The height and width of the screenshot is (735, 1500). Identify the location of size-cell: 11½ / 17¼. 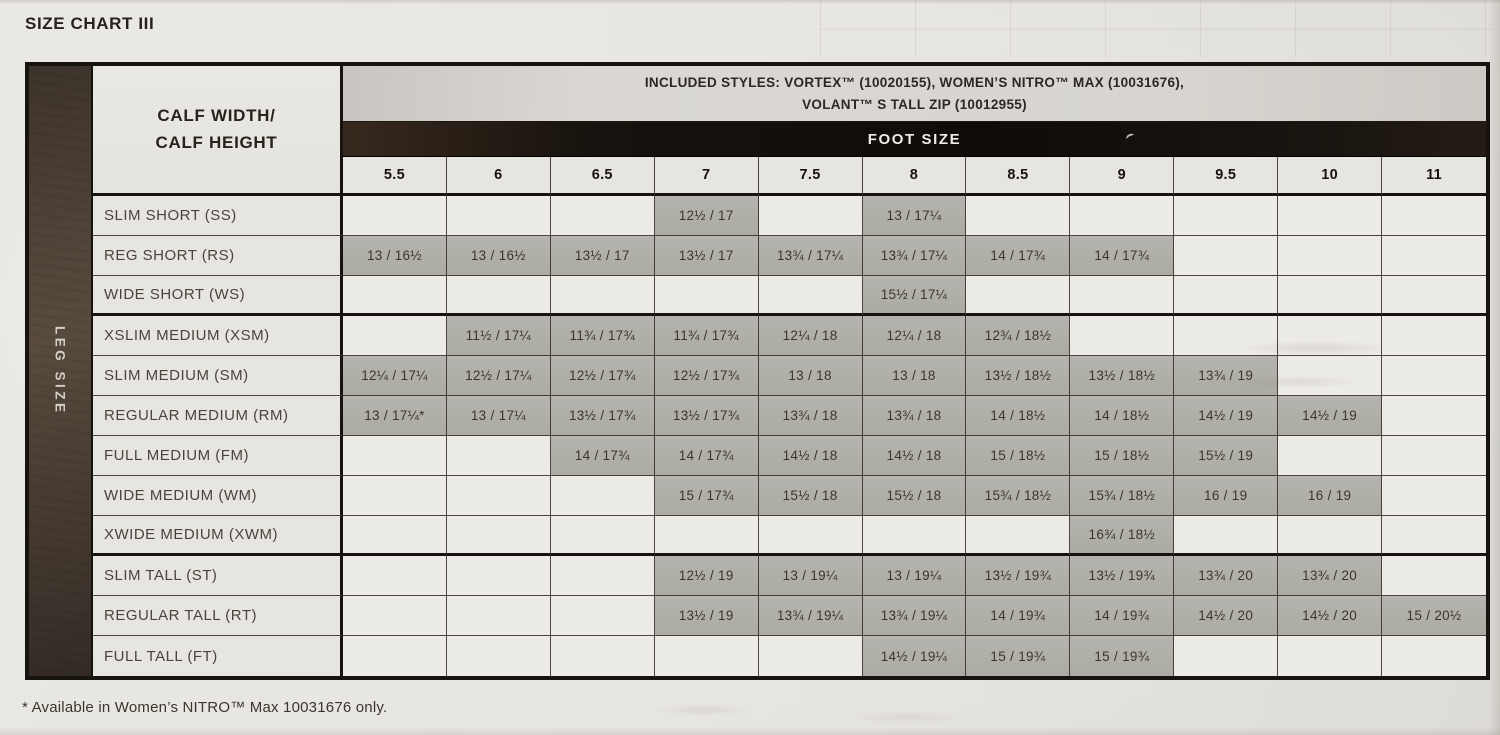
(498, 336).